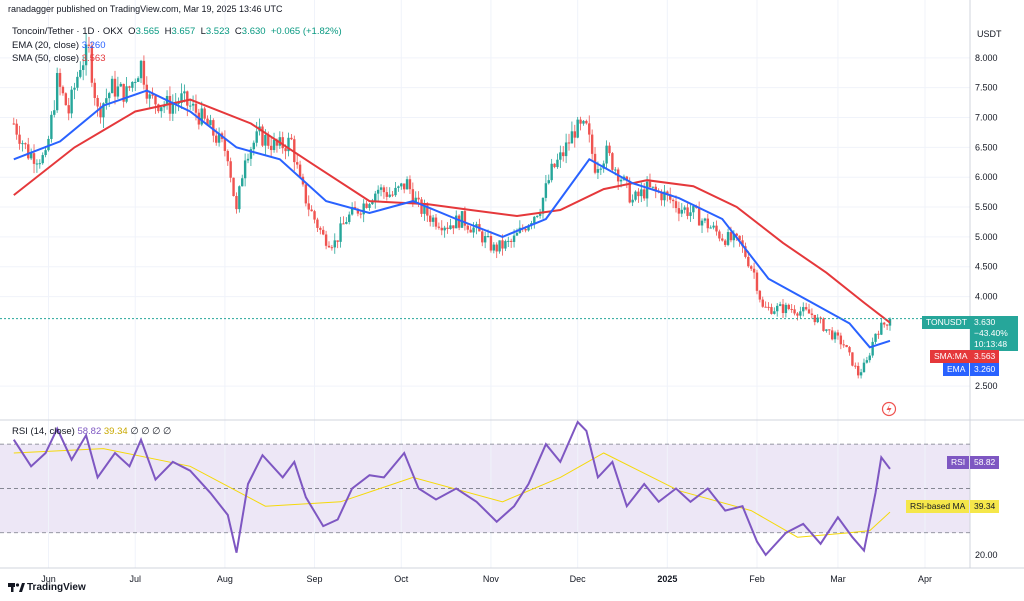 This screenshot has height=601, width=1024. I want to click on ohlc-change: +0.065 (+1.82%), so click(306, 31).